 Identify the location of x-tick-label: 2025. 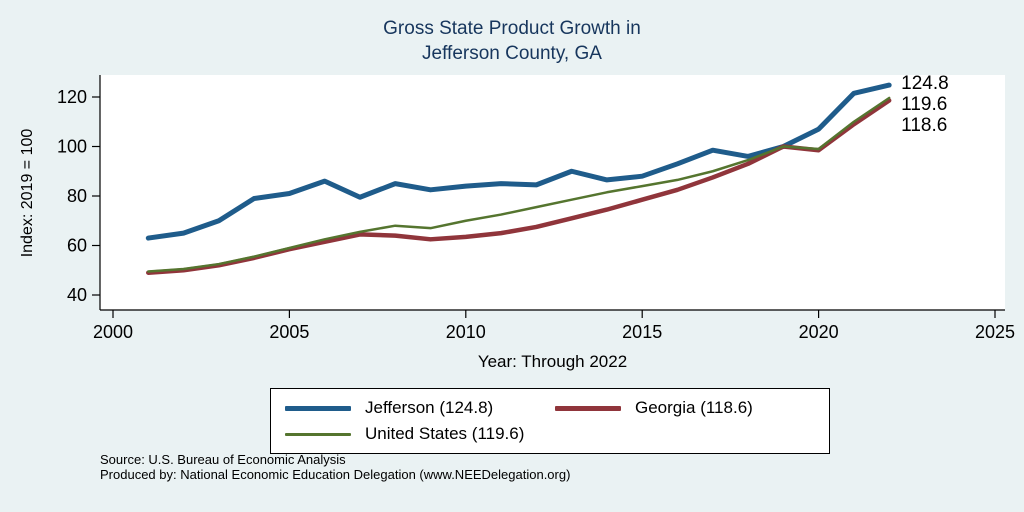
(995, 332).